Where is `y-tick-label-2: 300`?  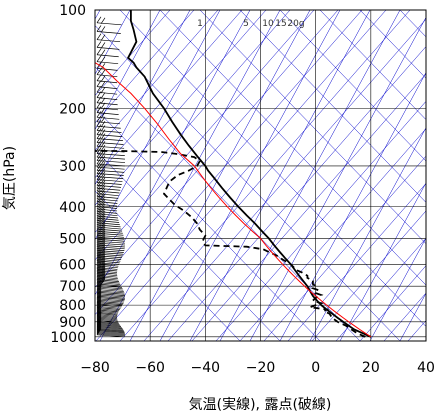 y-tick-label-2: 300 is located at coordinates (72, 167).